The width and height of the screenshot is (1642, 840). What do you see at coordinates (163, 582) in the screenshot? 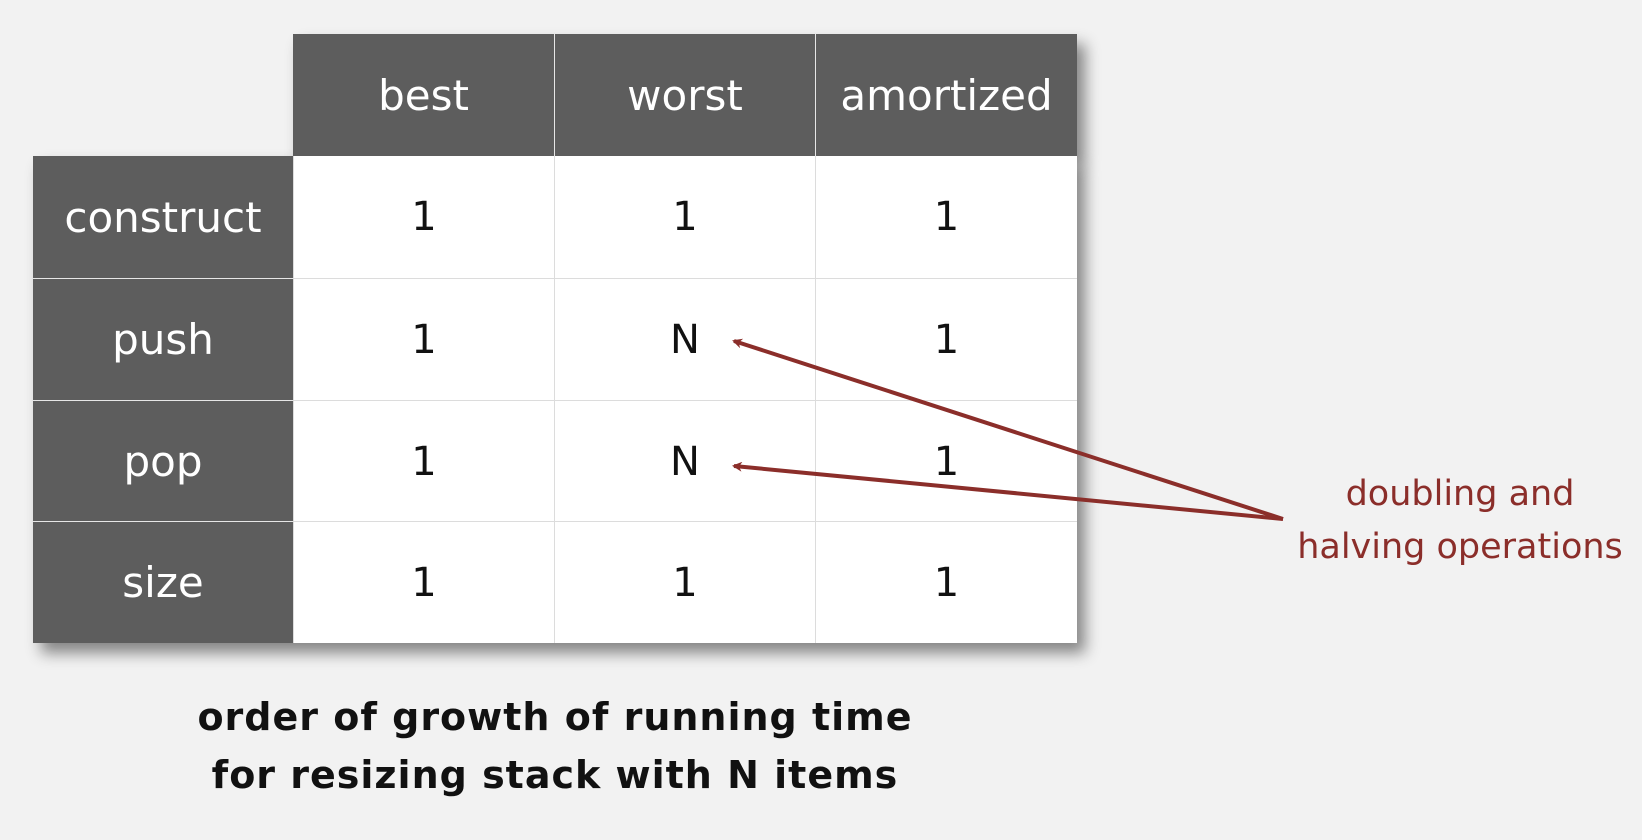
I see `row-label-size: size` at bounding box center [163, 582].